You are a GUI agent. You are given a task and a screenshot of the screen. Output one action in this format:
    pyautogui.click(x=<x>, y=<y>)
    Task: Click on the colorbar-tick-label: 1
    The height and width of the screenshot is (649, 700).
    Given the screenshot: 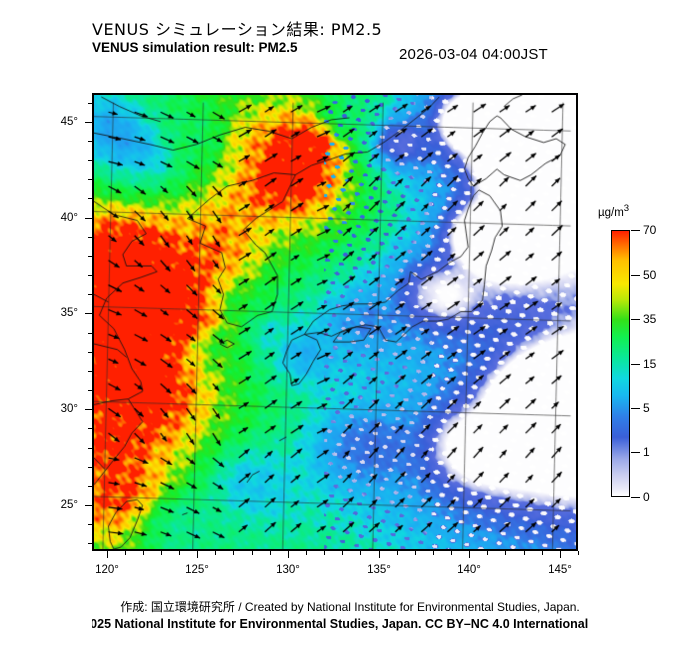 What is the action you would take?
    pyautogui.click(x=646, y=452)
    